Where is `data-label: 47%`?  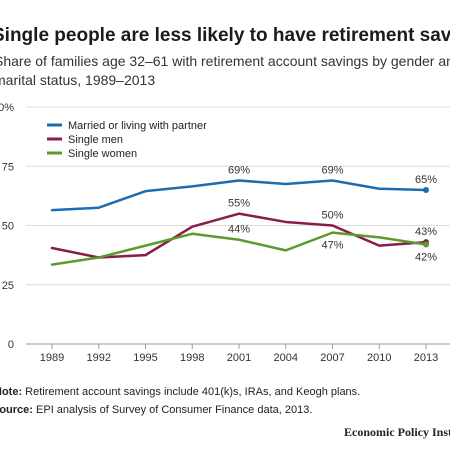
data-label: 47% is located at coordinates (332, 246).